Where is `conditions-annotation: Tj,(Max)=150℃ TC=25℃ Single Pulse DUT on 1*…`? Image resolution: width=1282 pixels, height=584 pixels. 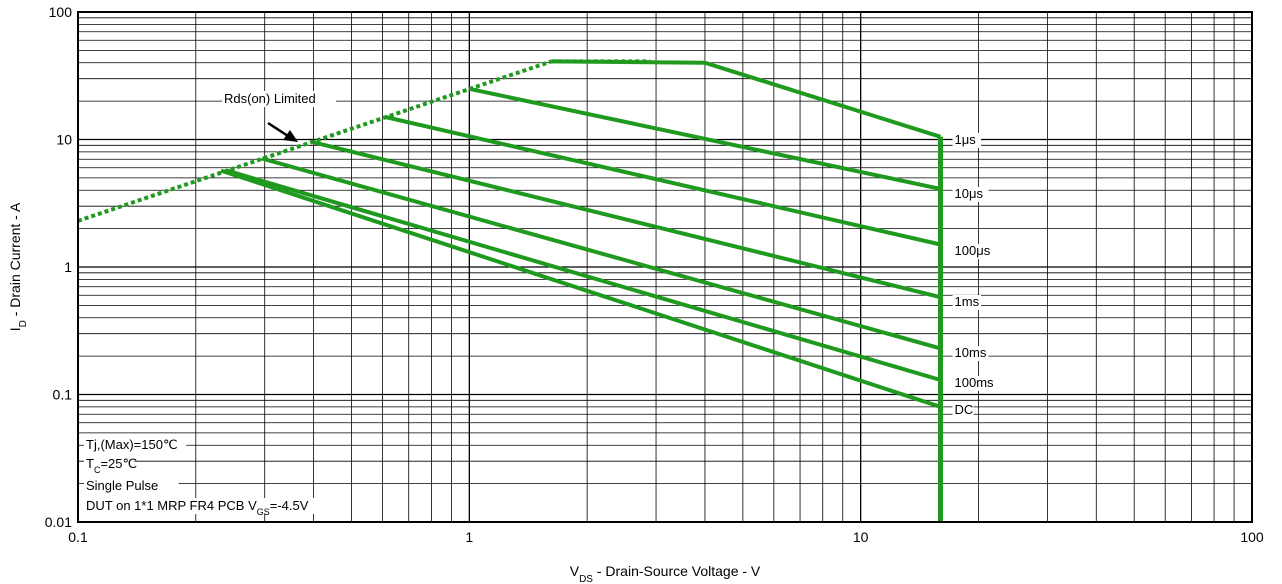 conditions-annotation: Tj,(Max)=150℃ TC=25℃ Single Pulse DUT on 1*… is located at coordinates (205, 477).